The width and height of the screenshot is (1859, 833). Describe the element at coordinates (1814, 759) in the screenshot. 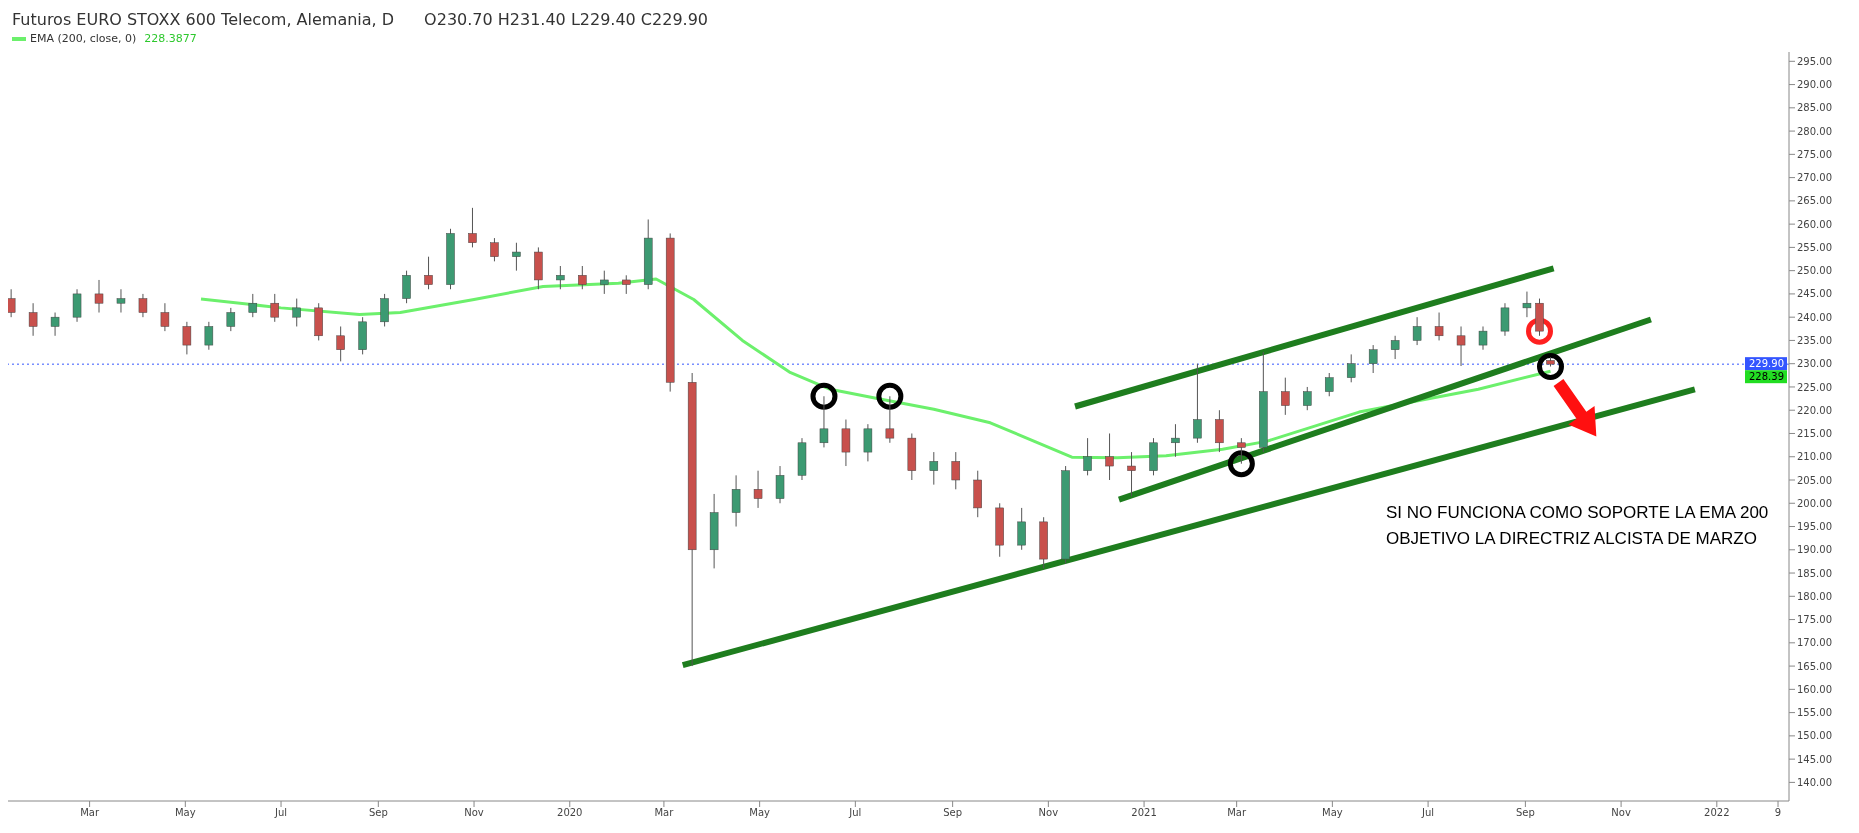

I see `y-tick-label: 145.00` at that location.